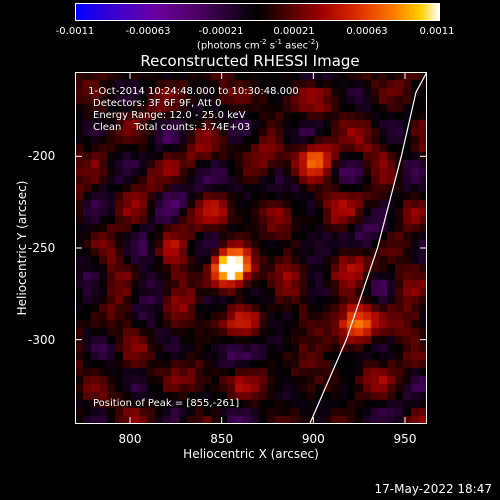  What do you see at coordinates (433, 489) in the screenshot?
I see `plot-timestamp: 17-May-2022 18:47` at bounding box center [433, 489].